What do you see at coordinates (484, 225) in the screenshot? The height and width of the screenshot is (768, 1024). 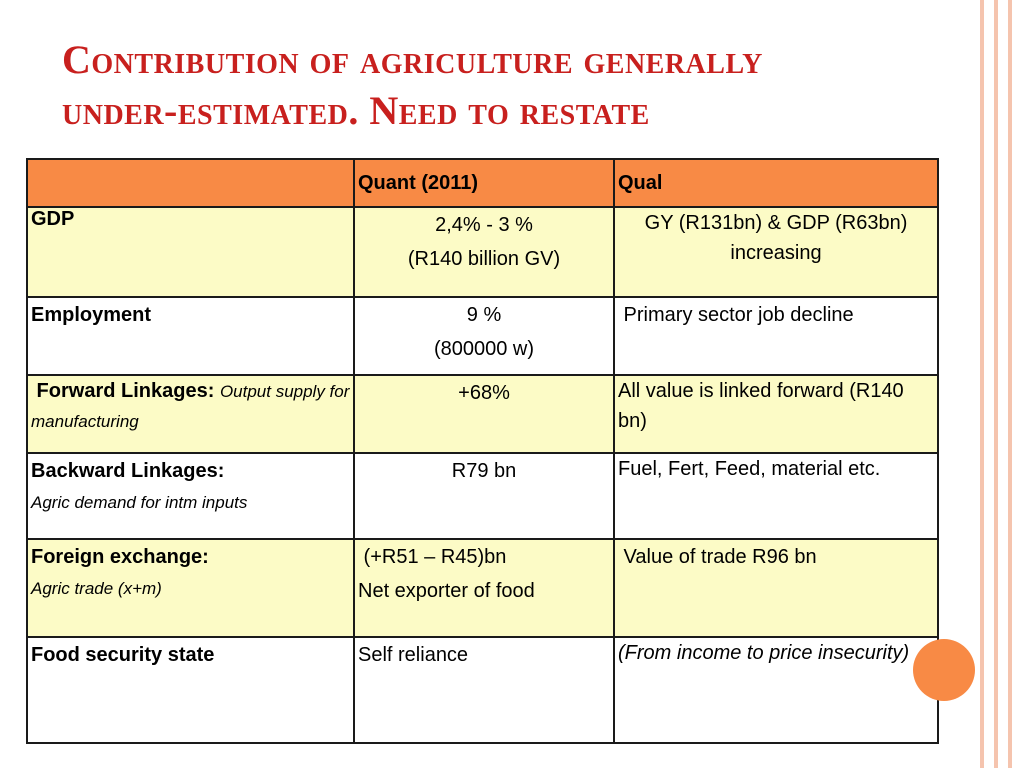 I see `quant-line: 2,4% - 3 %` at bounding box center [484, 225].